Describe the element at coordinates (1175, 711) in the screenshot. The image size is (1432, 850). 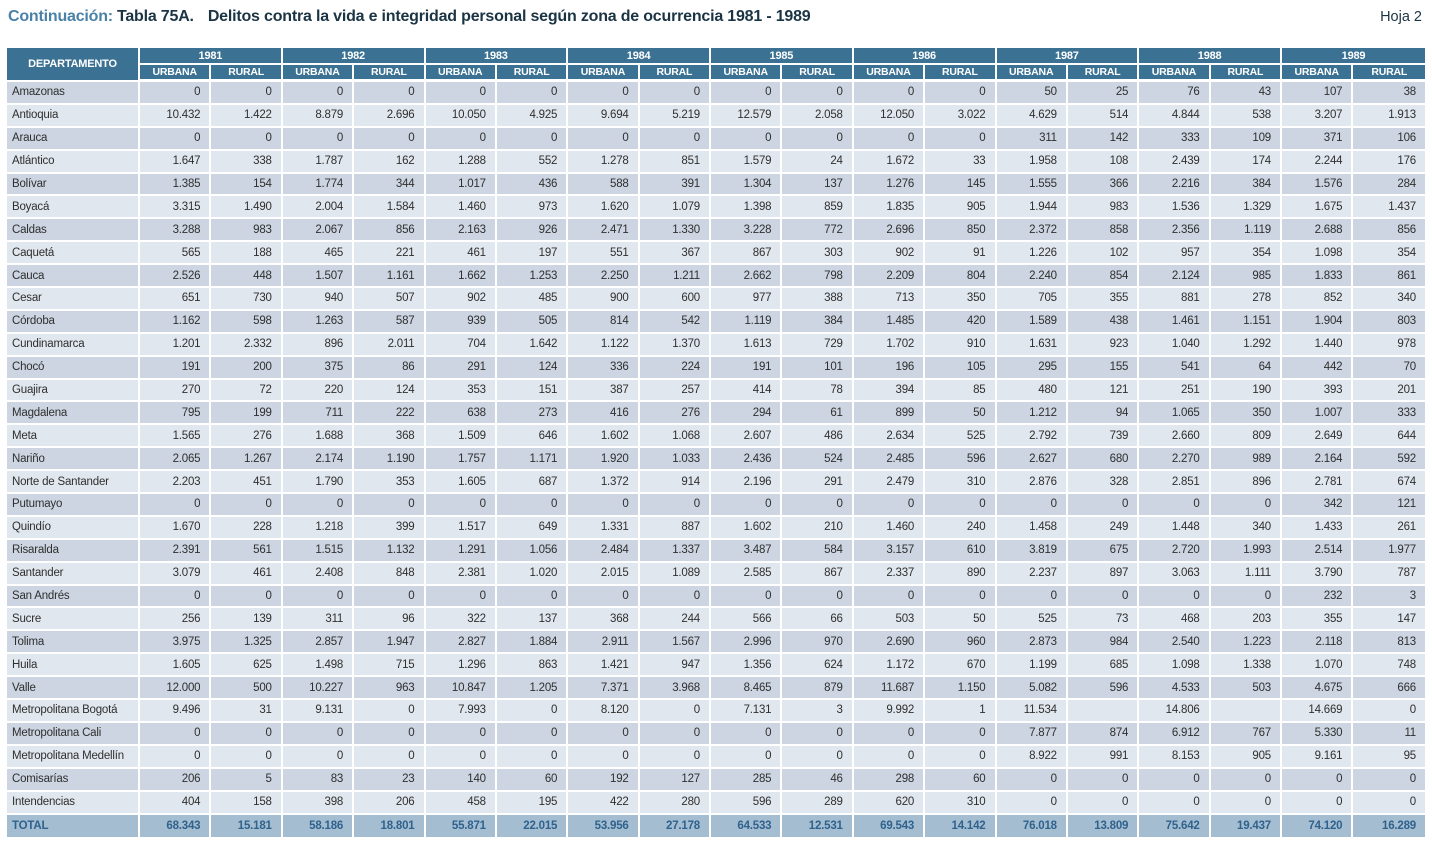
I see `value-cell: 14.806` at that location.